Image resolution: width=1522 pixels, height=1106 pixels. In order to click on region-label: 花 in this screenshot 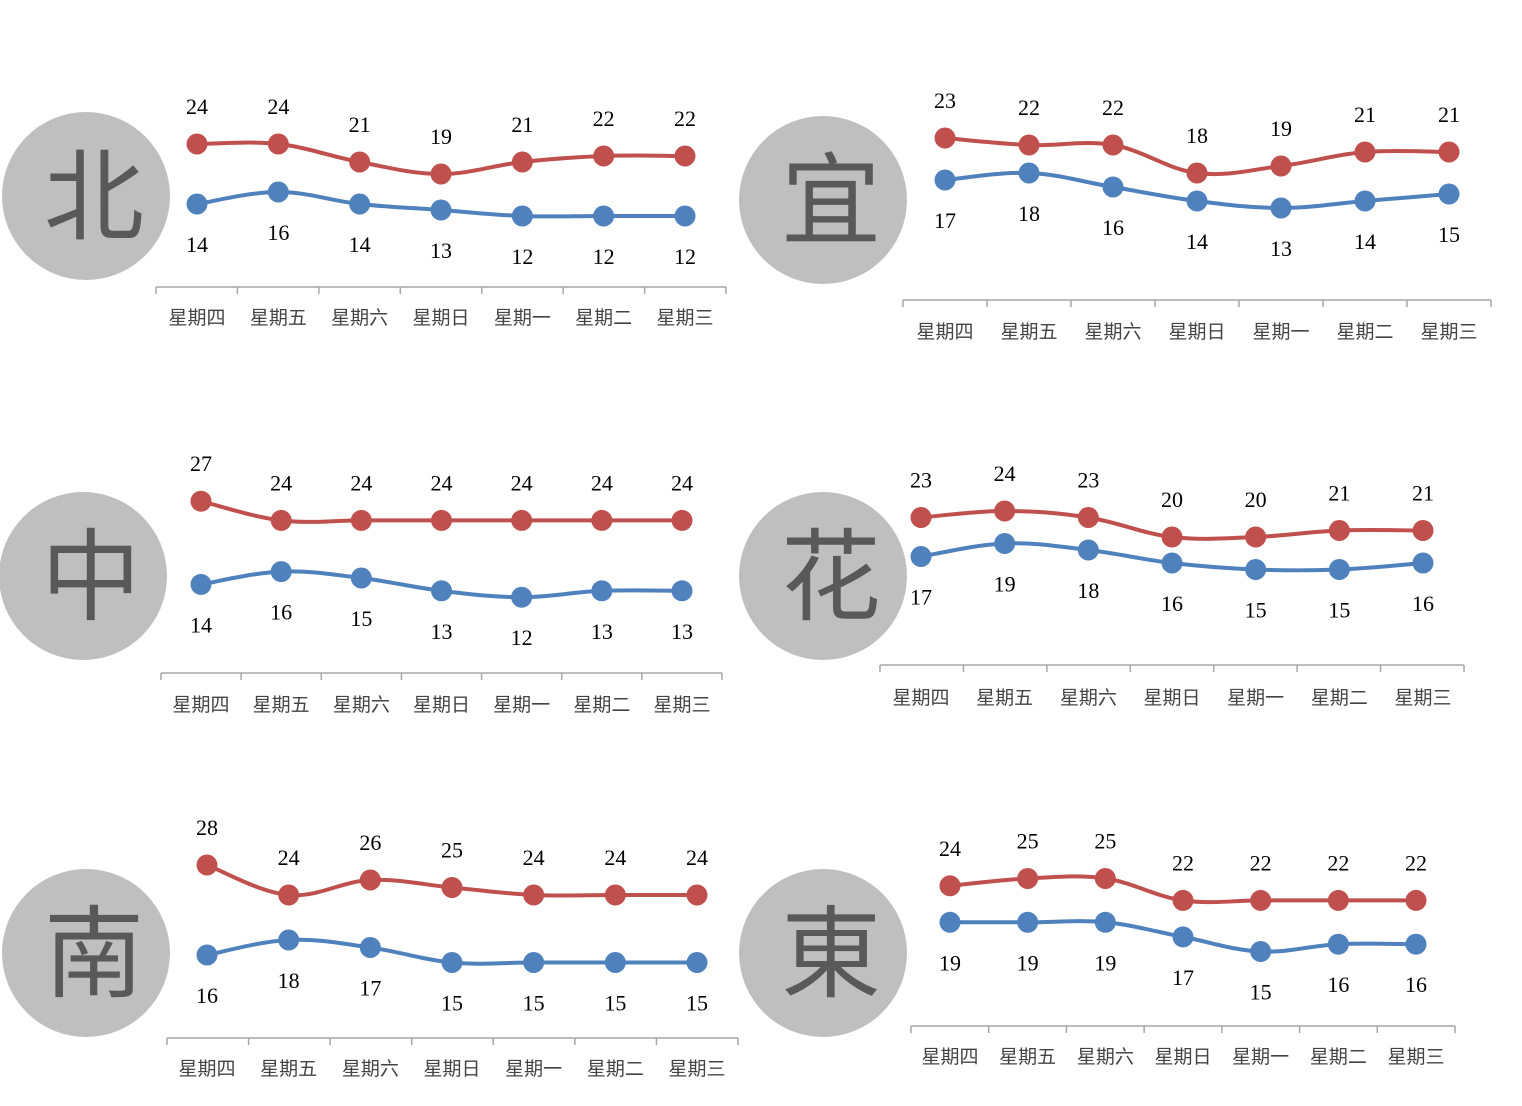, I will do `click(831, 577)`.